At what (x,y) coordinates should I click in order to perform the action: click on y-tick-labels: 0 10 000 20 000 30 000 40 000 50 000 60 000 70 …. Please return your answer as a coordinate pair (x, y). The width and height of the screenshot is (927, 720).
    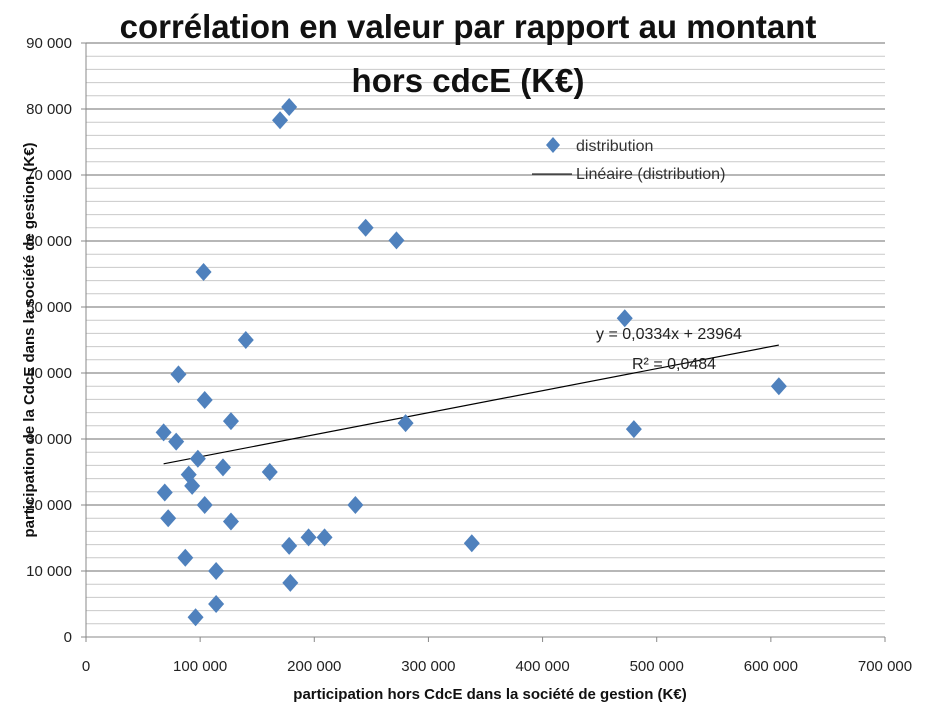
    Looking at the image, I should click on (56, 340).